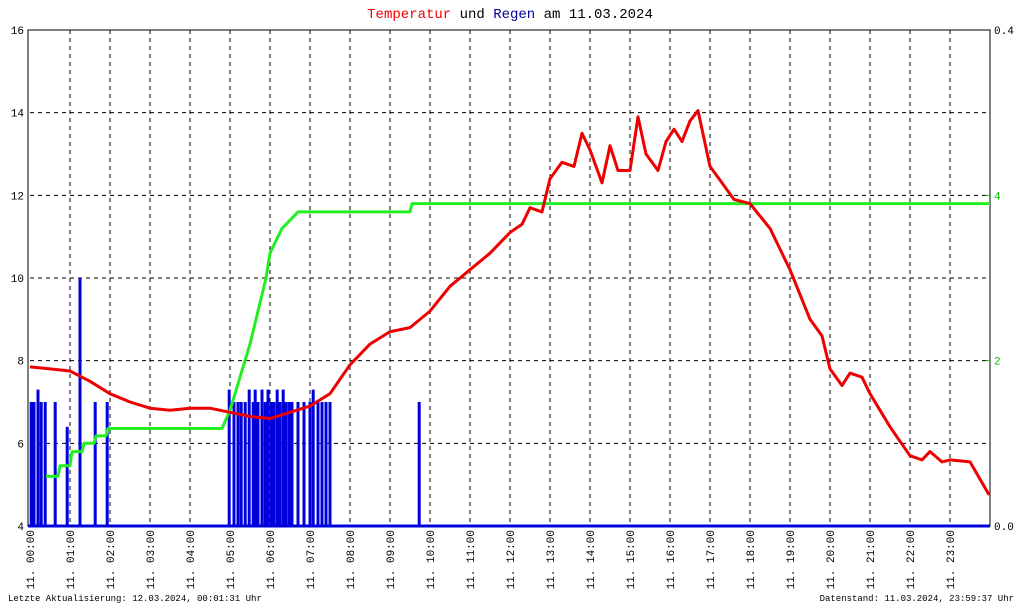 This screenshot has height=611, width=1020. What do you see at coordinates (18, 115) in the screenshot?
I see `y-tick-label: 14` at bounding box center [18, 115].